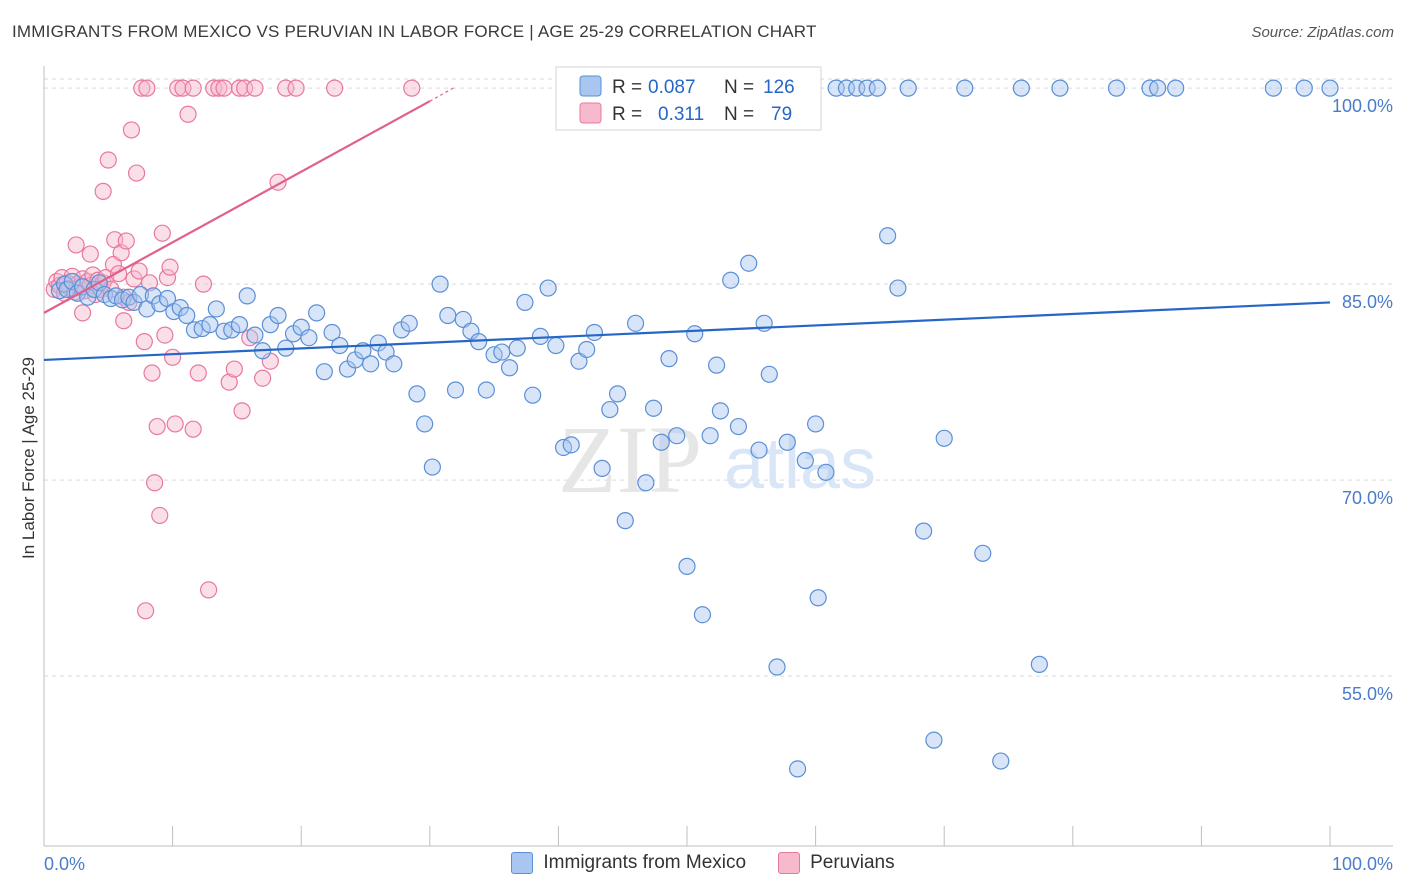 The image size is (1406, 892). I want to click on legend-color-mexico, so click(522, 863).